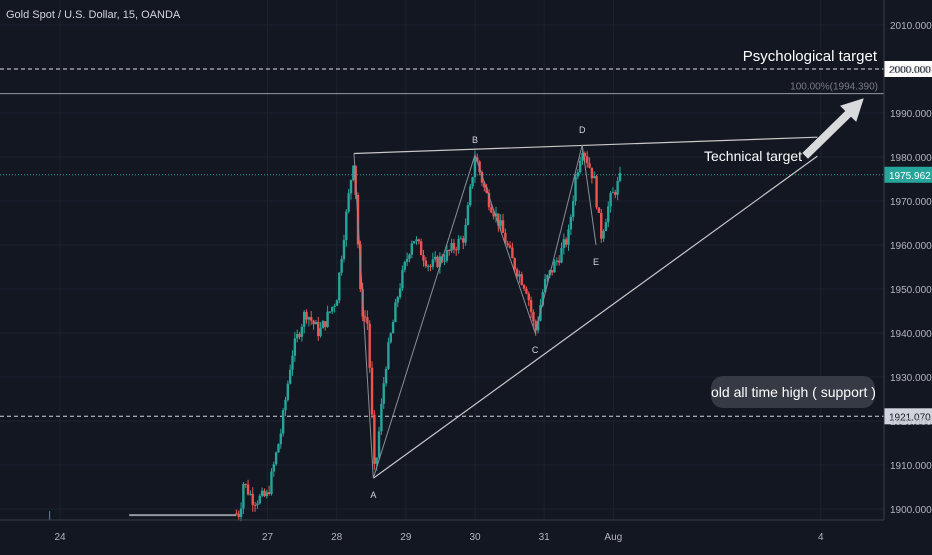 The height and width of the screenshot is (555, 932). I want to click on x-tick-label: 27, so click(268, 537).